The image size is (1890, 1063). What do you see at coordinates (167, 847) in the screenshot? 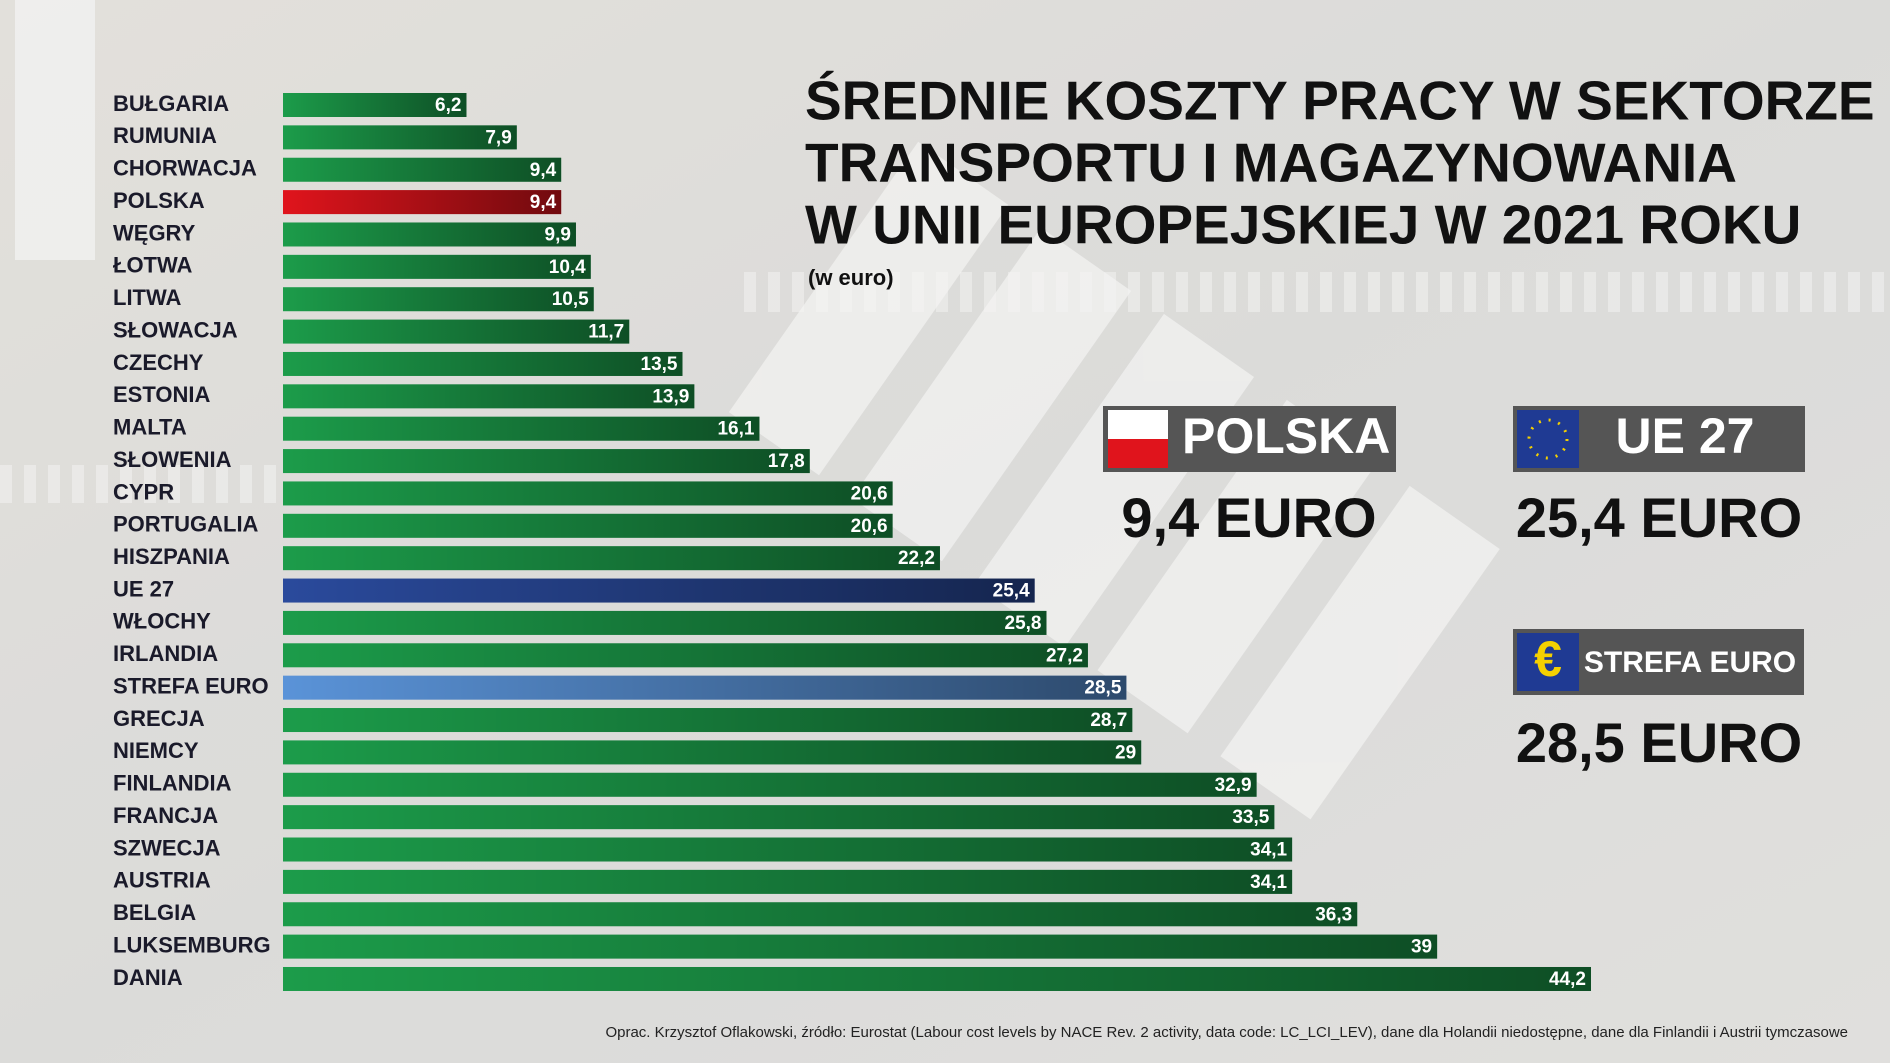
I see `category-label: SZWECJA` at bounding box center [167, 847].